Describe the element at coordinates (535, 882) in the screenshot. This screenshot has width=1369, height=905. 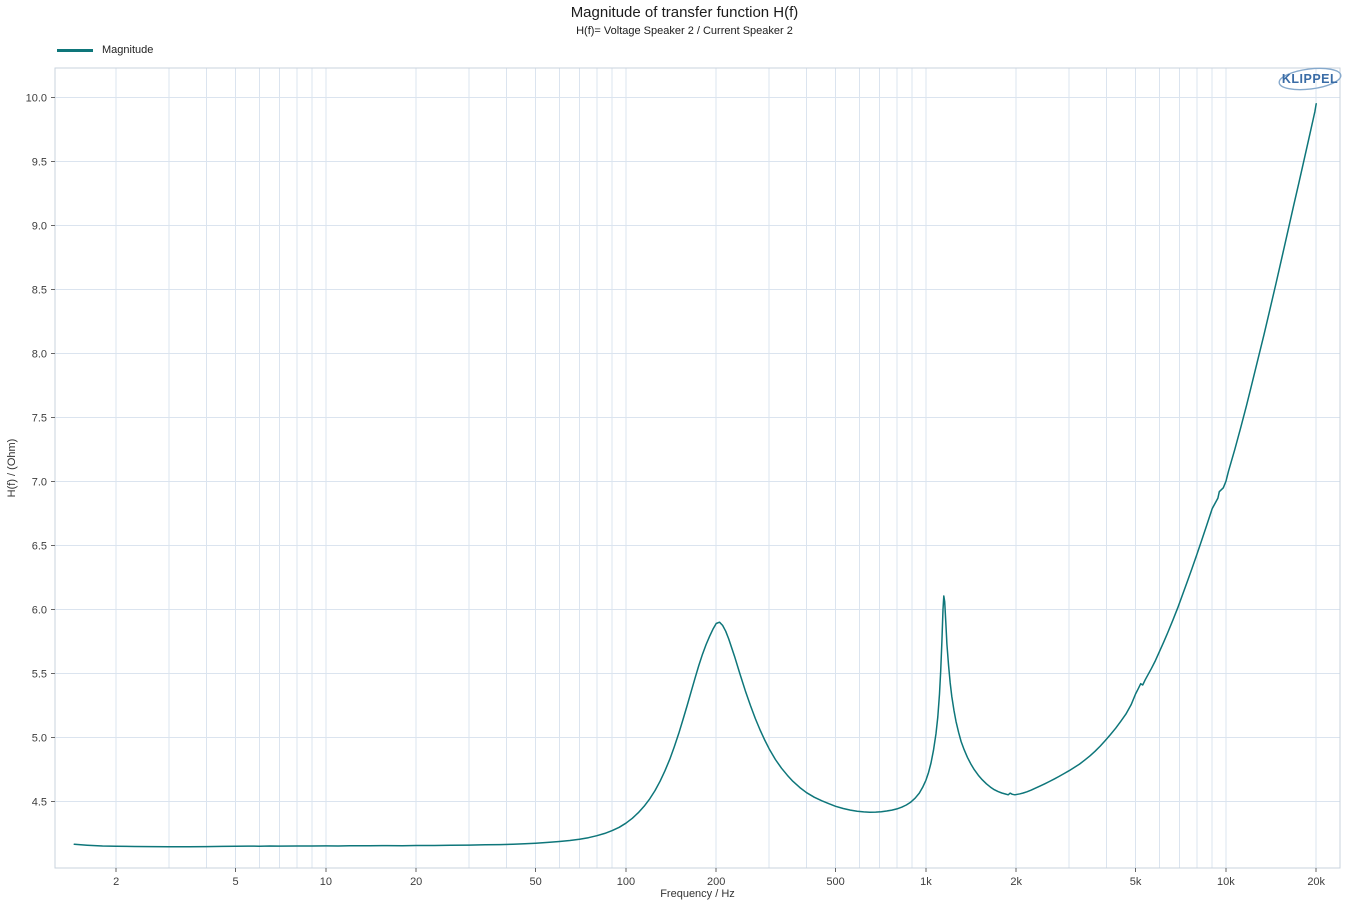
I see `x-tick-label: 50` at that location.